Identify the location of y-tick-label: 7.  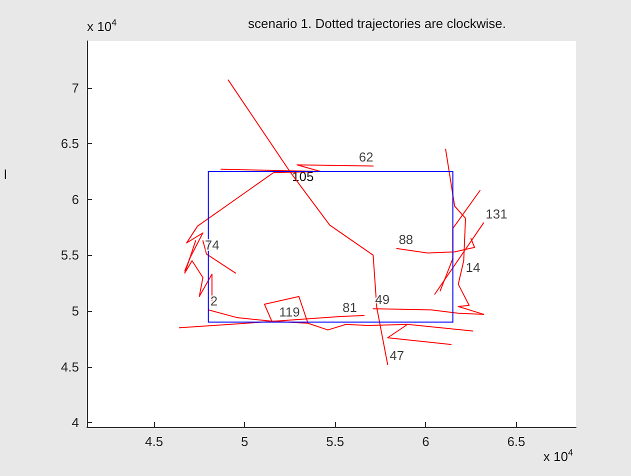
(75, 88).